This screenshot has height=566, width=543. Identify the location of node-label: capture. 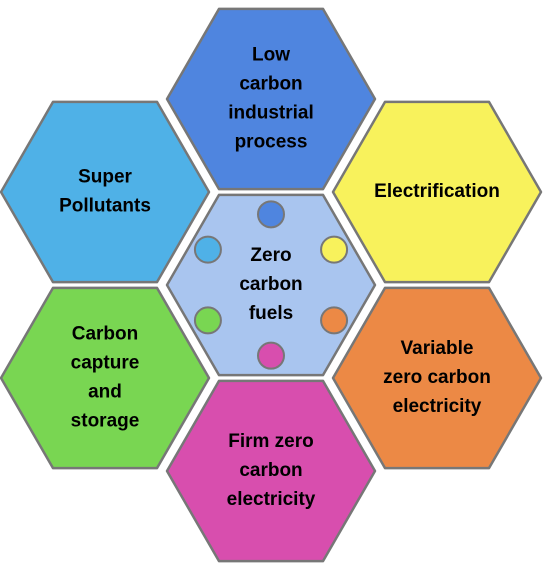
(105, 363).